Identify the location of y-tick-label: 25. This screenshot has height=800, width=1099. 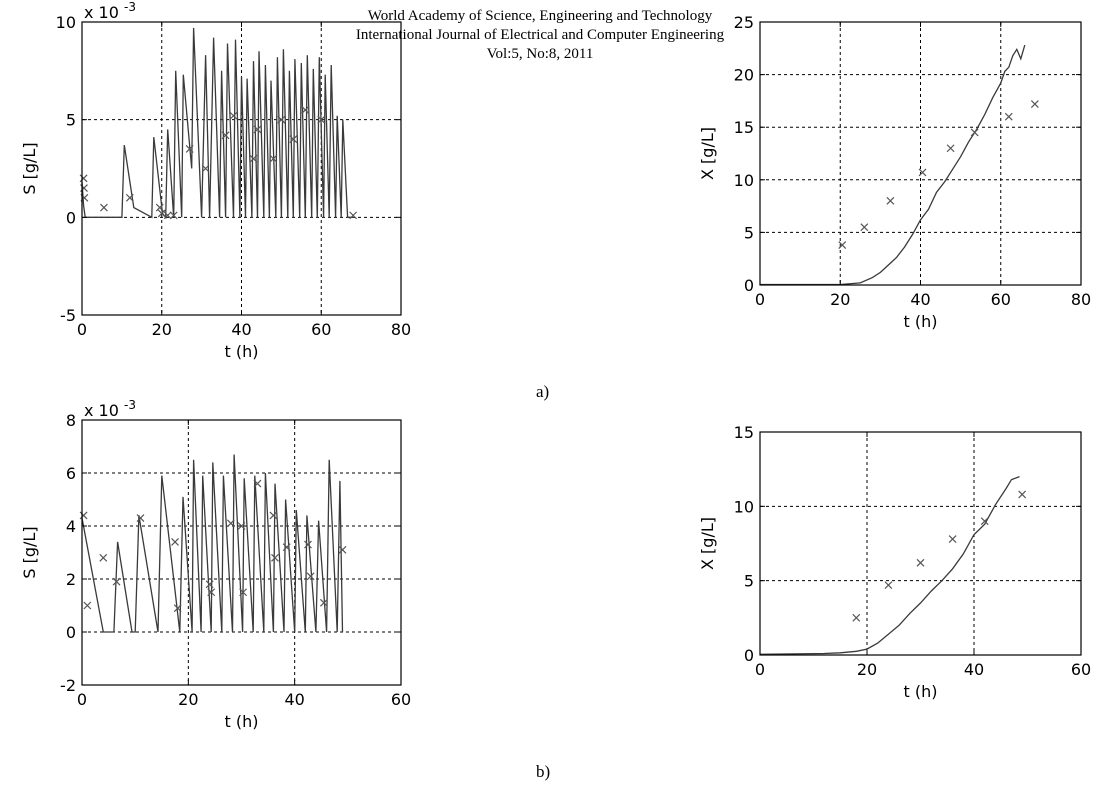
(744, 22).